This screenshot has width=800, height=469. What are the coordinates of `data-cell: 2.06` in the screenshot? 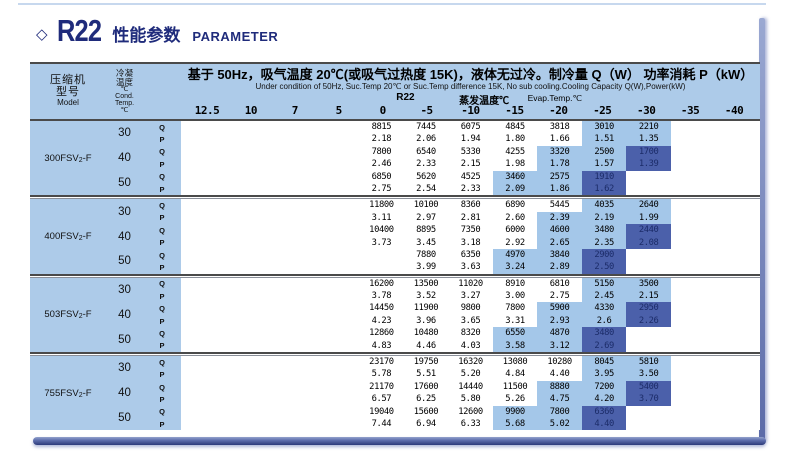 It's located at (426, 139).